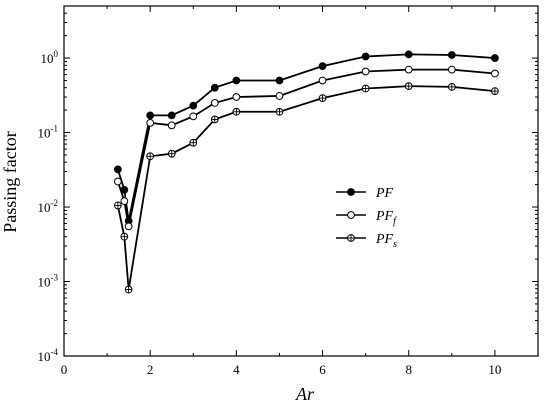 The width and height of the screenshot is (550, 408). What do you see at coordinates (48, 281) in the screenshot?
I see `y-tick-label: 10⁻³` at bounding box center [48, 281].